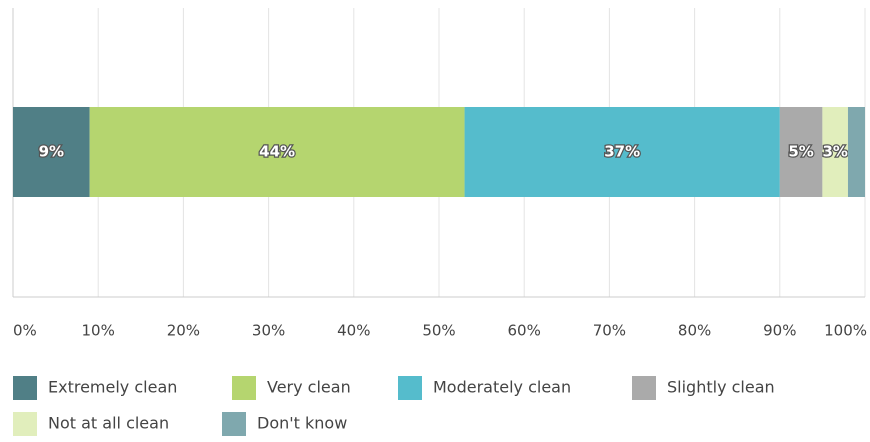 This screenshot has width=870, height=442. Describe the element at coordinates (108, 423) in the screenshot. I see `legend-label: Not at all clean` at that location.